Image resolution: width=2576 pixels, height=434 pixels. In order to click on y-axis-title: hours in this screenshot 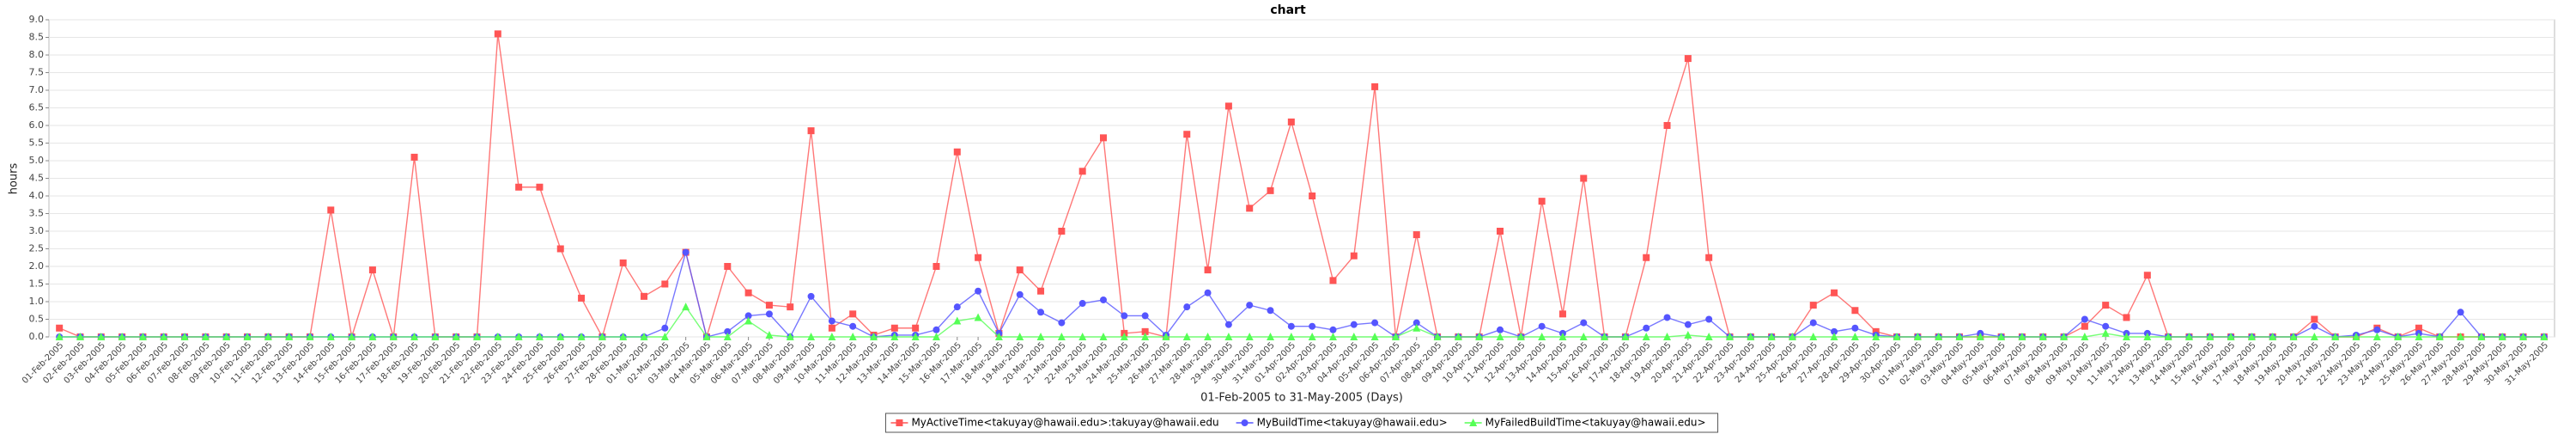, I will do `click(15, 179)`.